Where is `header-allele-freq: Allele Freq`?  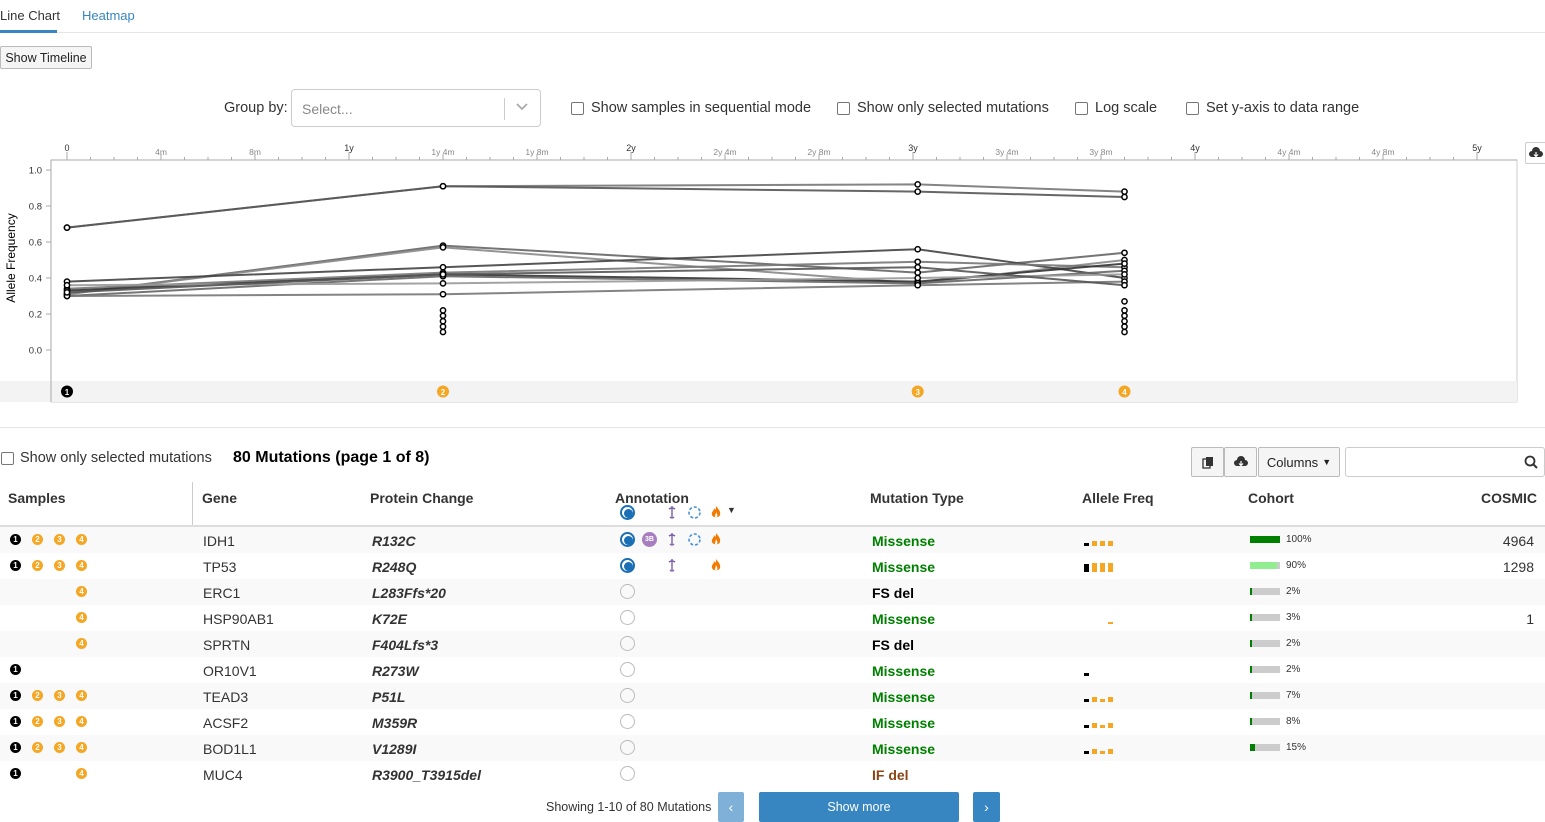 header-allele-freq: Allele Freq is located at coordinates (1118, 498).